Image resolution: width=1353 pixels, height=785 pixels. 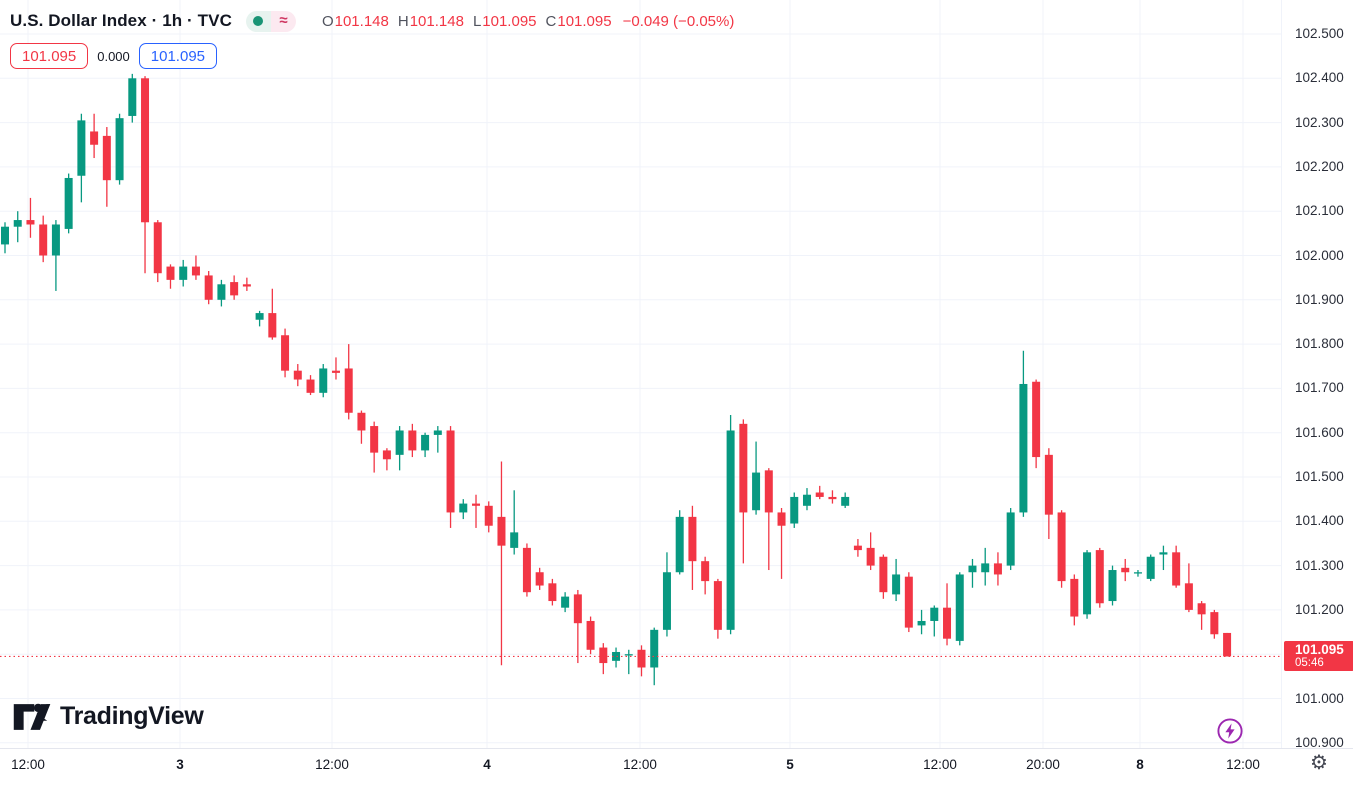 What do you see at coordinates (1319, 476) in the screenshot?
I see `price-tick-label: 101.500` at bounding box center [1319, 476].